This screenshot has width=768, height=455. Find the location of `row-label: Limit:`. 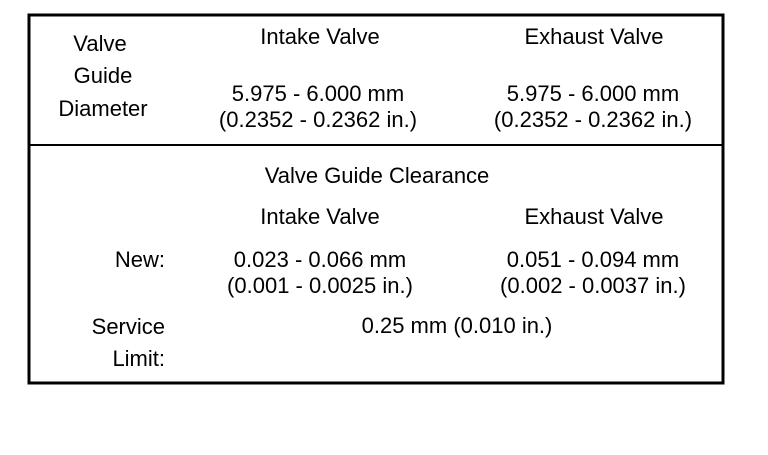

row-label: Limit: is located at coordinates (138, 358).